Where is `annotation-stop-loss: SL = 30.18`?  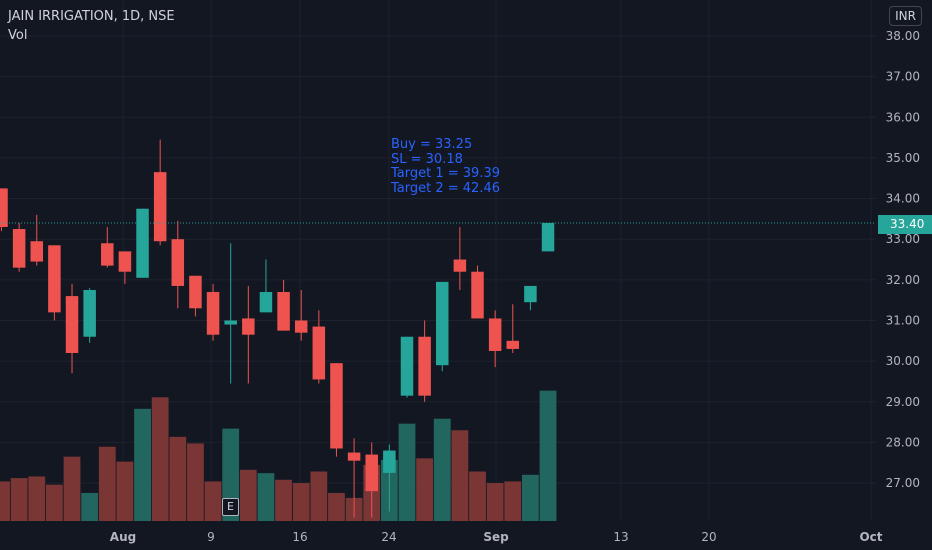
annotation-stop-loss: SL = 30.18 is located at coordinates (427, 159).